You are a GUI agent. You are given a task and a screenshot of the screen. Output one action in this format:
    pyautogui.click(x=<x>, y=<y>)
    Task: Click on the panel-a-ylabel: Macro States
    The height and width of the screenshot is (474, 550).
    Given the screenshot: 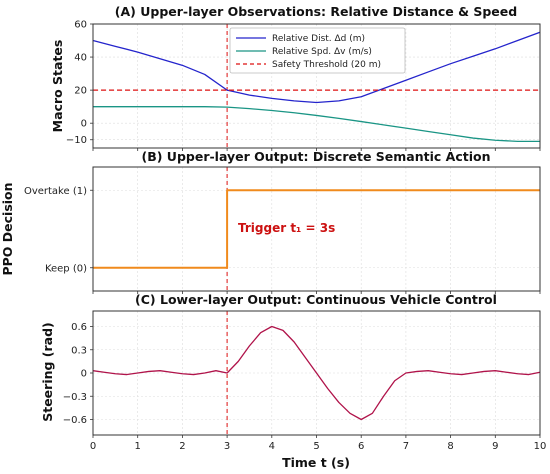 What is the action you would take?
    pyautogui.click(x=57, y=86)
    